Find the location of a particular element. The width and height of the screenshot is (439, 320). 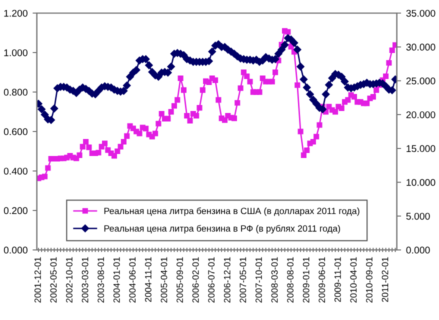

y-tick-label: 0.800 is located at coordinates (16, 92).